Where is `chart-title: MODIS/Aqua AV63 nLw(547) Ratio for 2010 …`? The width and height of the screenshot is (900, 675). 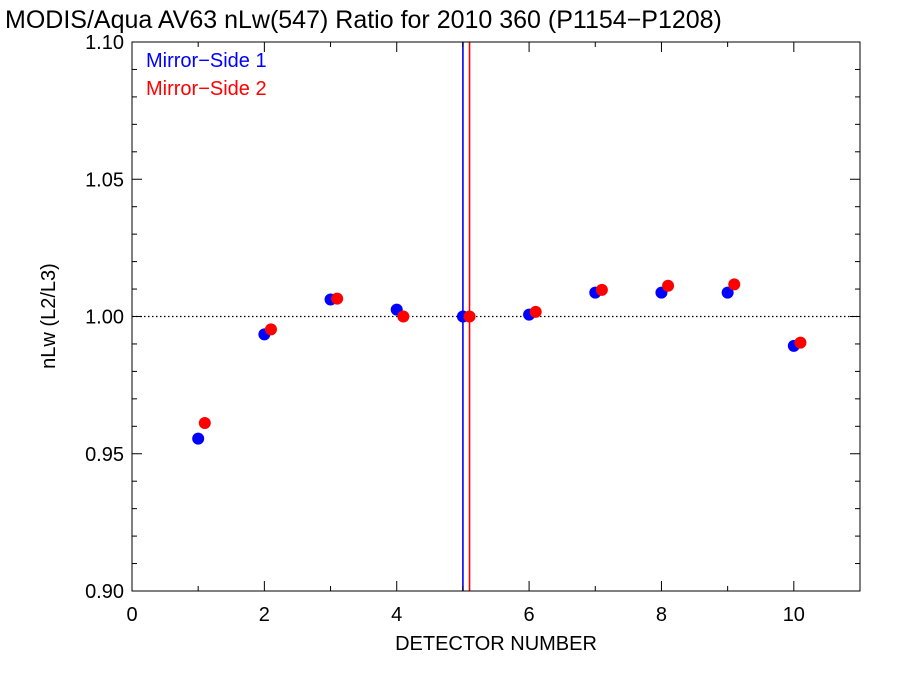 chart-title: MODIS/Aqua AV63 nLw(547) Ratio for 2010 … is located at coordinates (363, 20).